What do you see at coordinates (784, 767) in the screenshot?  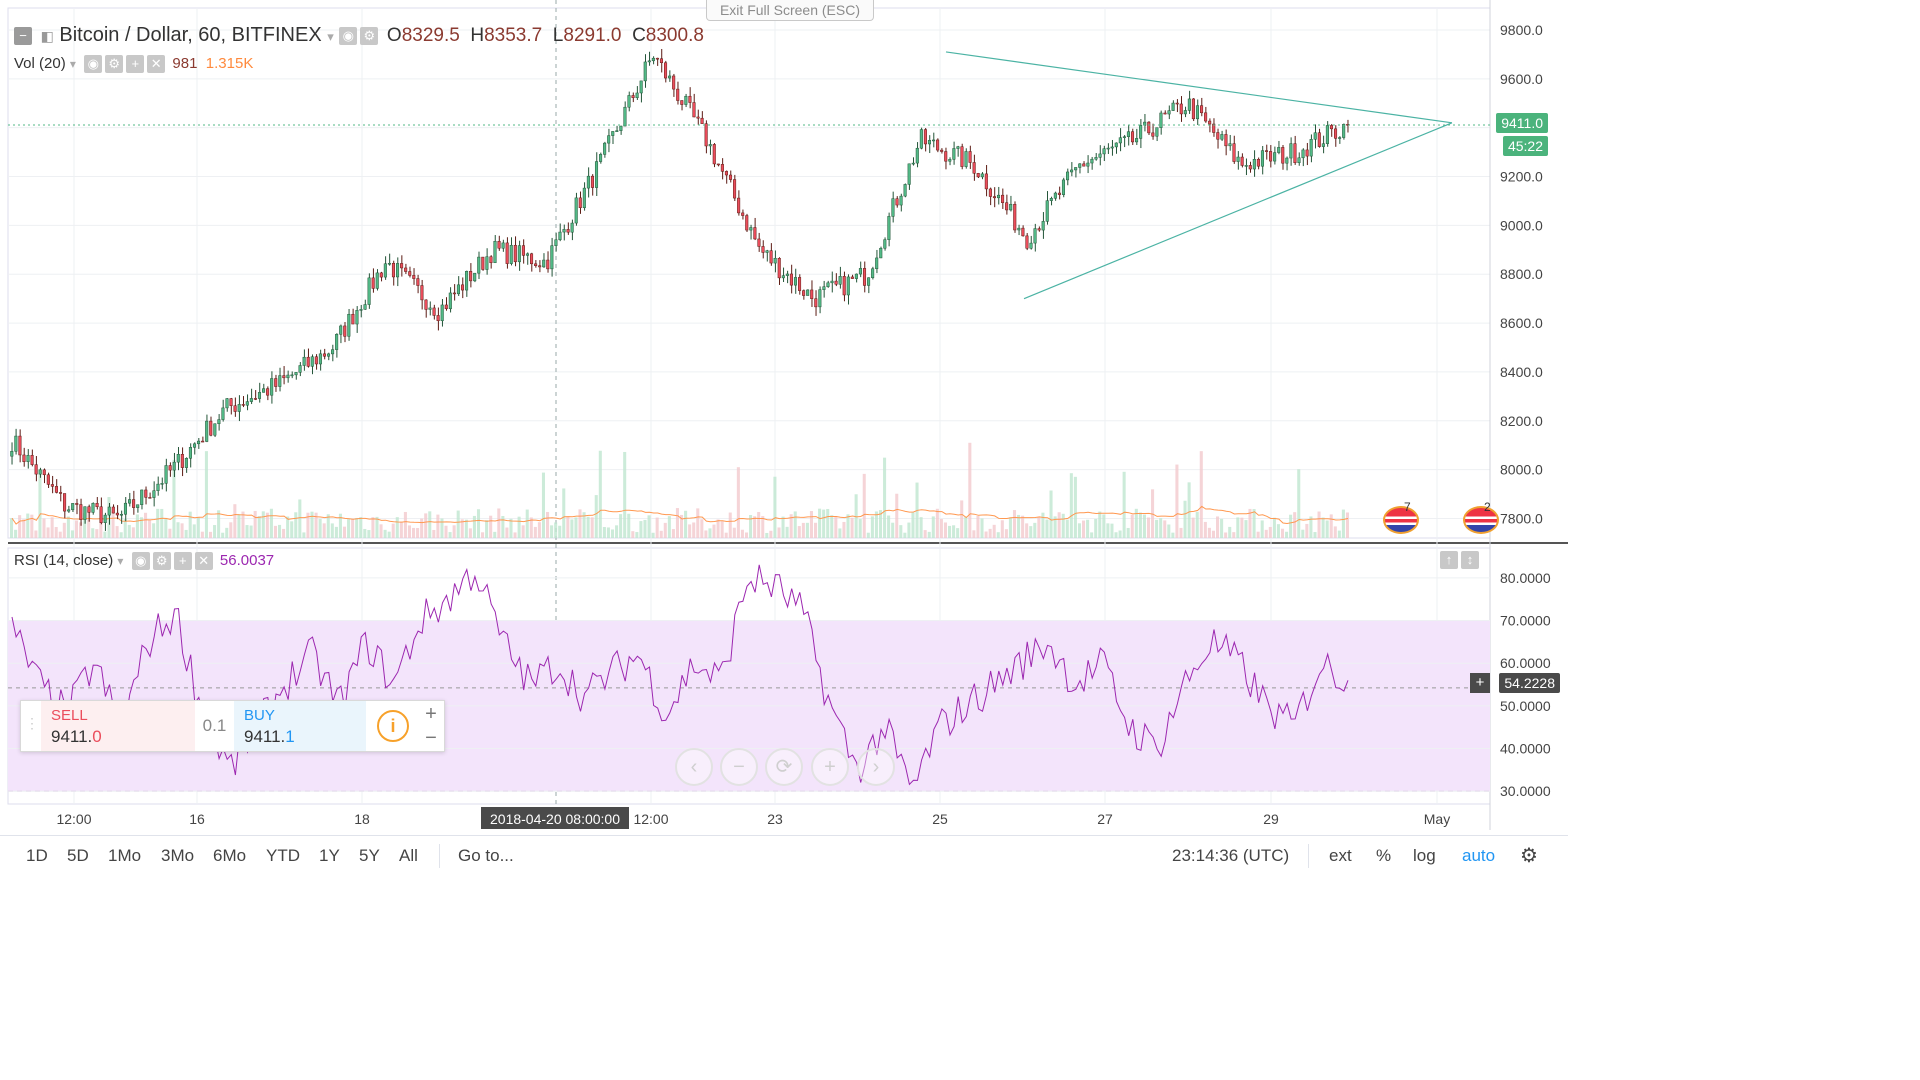 I see `reset-chart-button: ⟳` at bounding box center [784, 767].